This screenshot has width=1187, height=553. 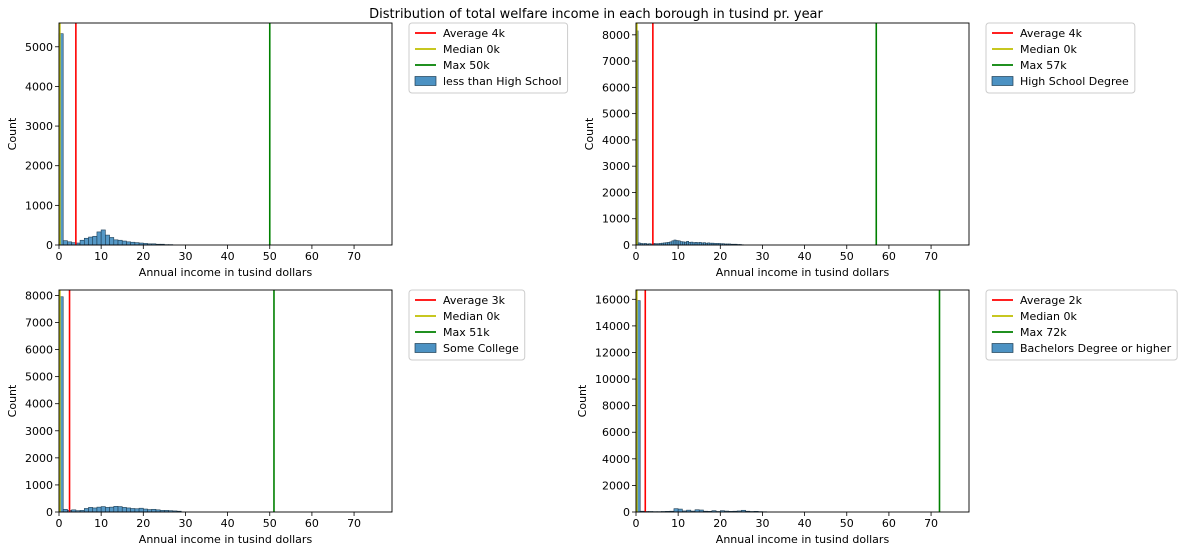 What do you see at coordinates (720, 523) in the screenshot?
I see `x-tick-label: 20` at bounding box center [720, 523].